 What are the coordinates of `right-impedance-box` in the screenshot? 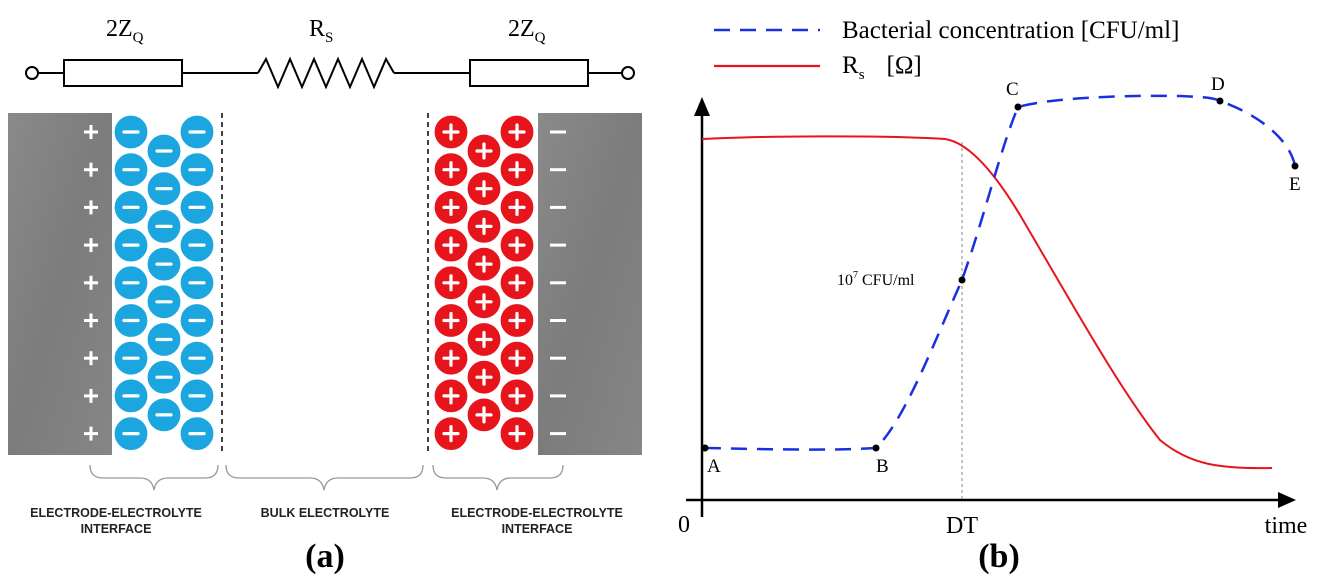 It's located at (529, 73).